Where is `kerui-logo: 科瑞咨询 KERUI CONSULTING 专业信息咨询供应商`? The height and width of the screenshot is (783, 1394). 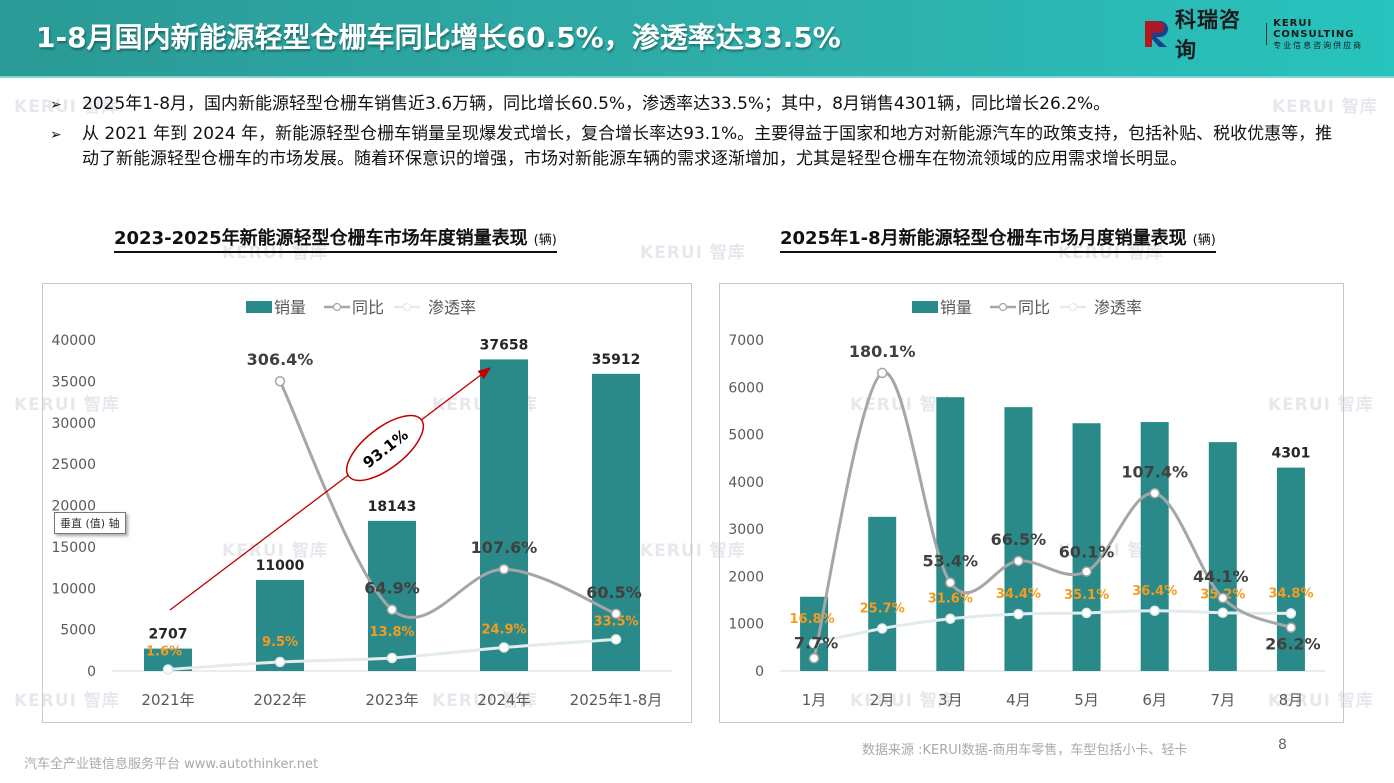 kerui-logo: 科瑞咨询 KERUI CONSULTING 专业信息咨询供应商 is located at coordinates (1269, 35).